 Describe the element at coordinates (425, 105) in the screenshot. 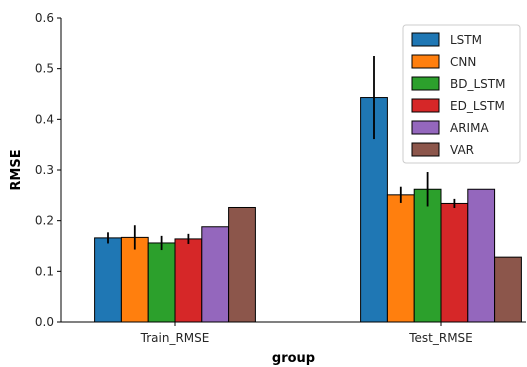

I see `legend-swatch-ed_lstm` at that location.